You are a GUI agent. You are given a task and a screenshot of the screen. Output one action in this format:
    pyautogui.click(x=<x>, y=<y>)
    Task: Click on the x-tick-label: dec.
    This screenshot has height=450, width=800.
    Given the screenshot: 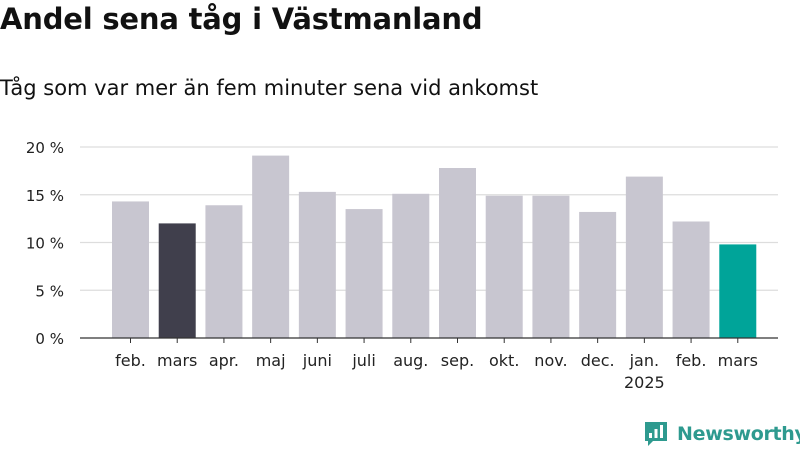 What is the action you would take?
    pyautogui.click(x=598, y=360)
    